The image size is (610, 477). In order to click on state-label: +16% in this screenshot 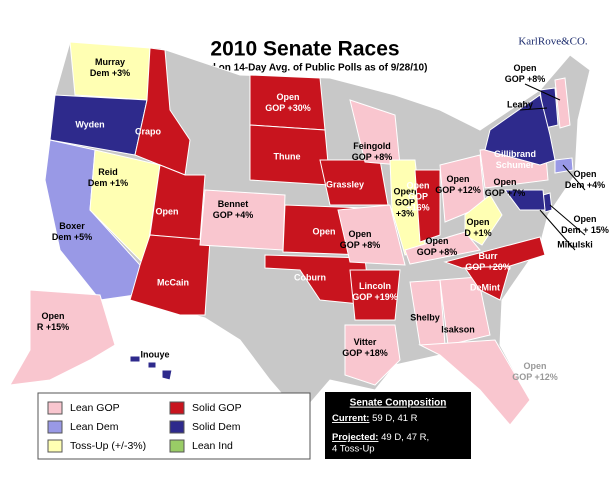, I will do `click(417, 207)`.